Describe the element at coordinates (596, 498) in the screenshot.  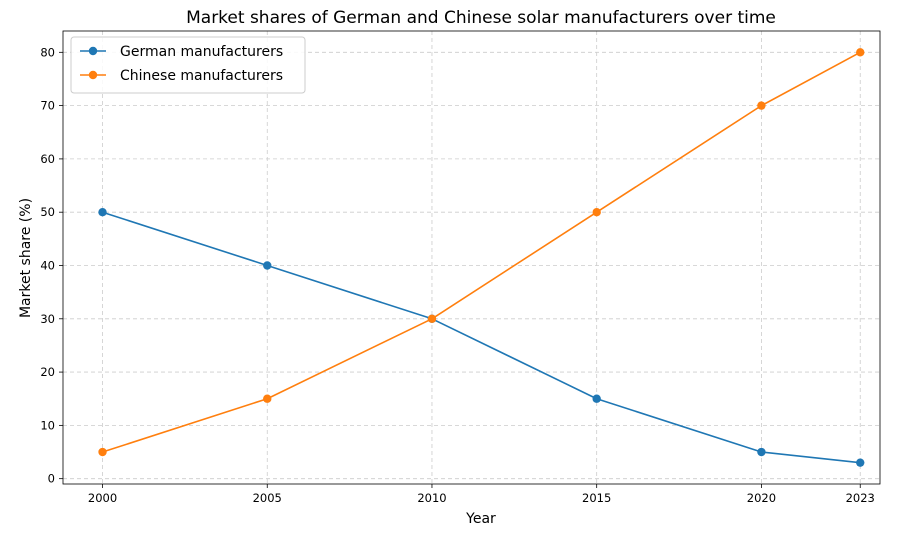
I see `x-tick-label: 2015` at that location.